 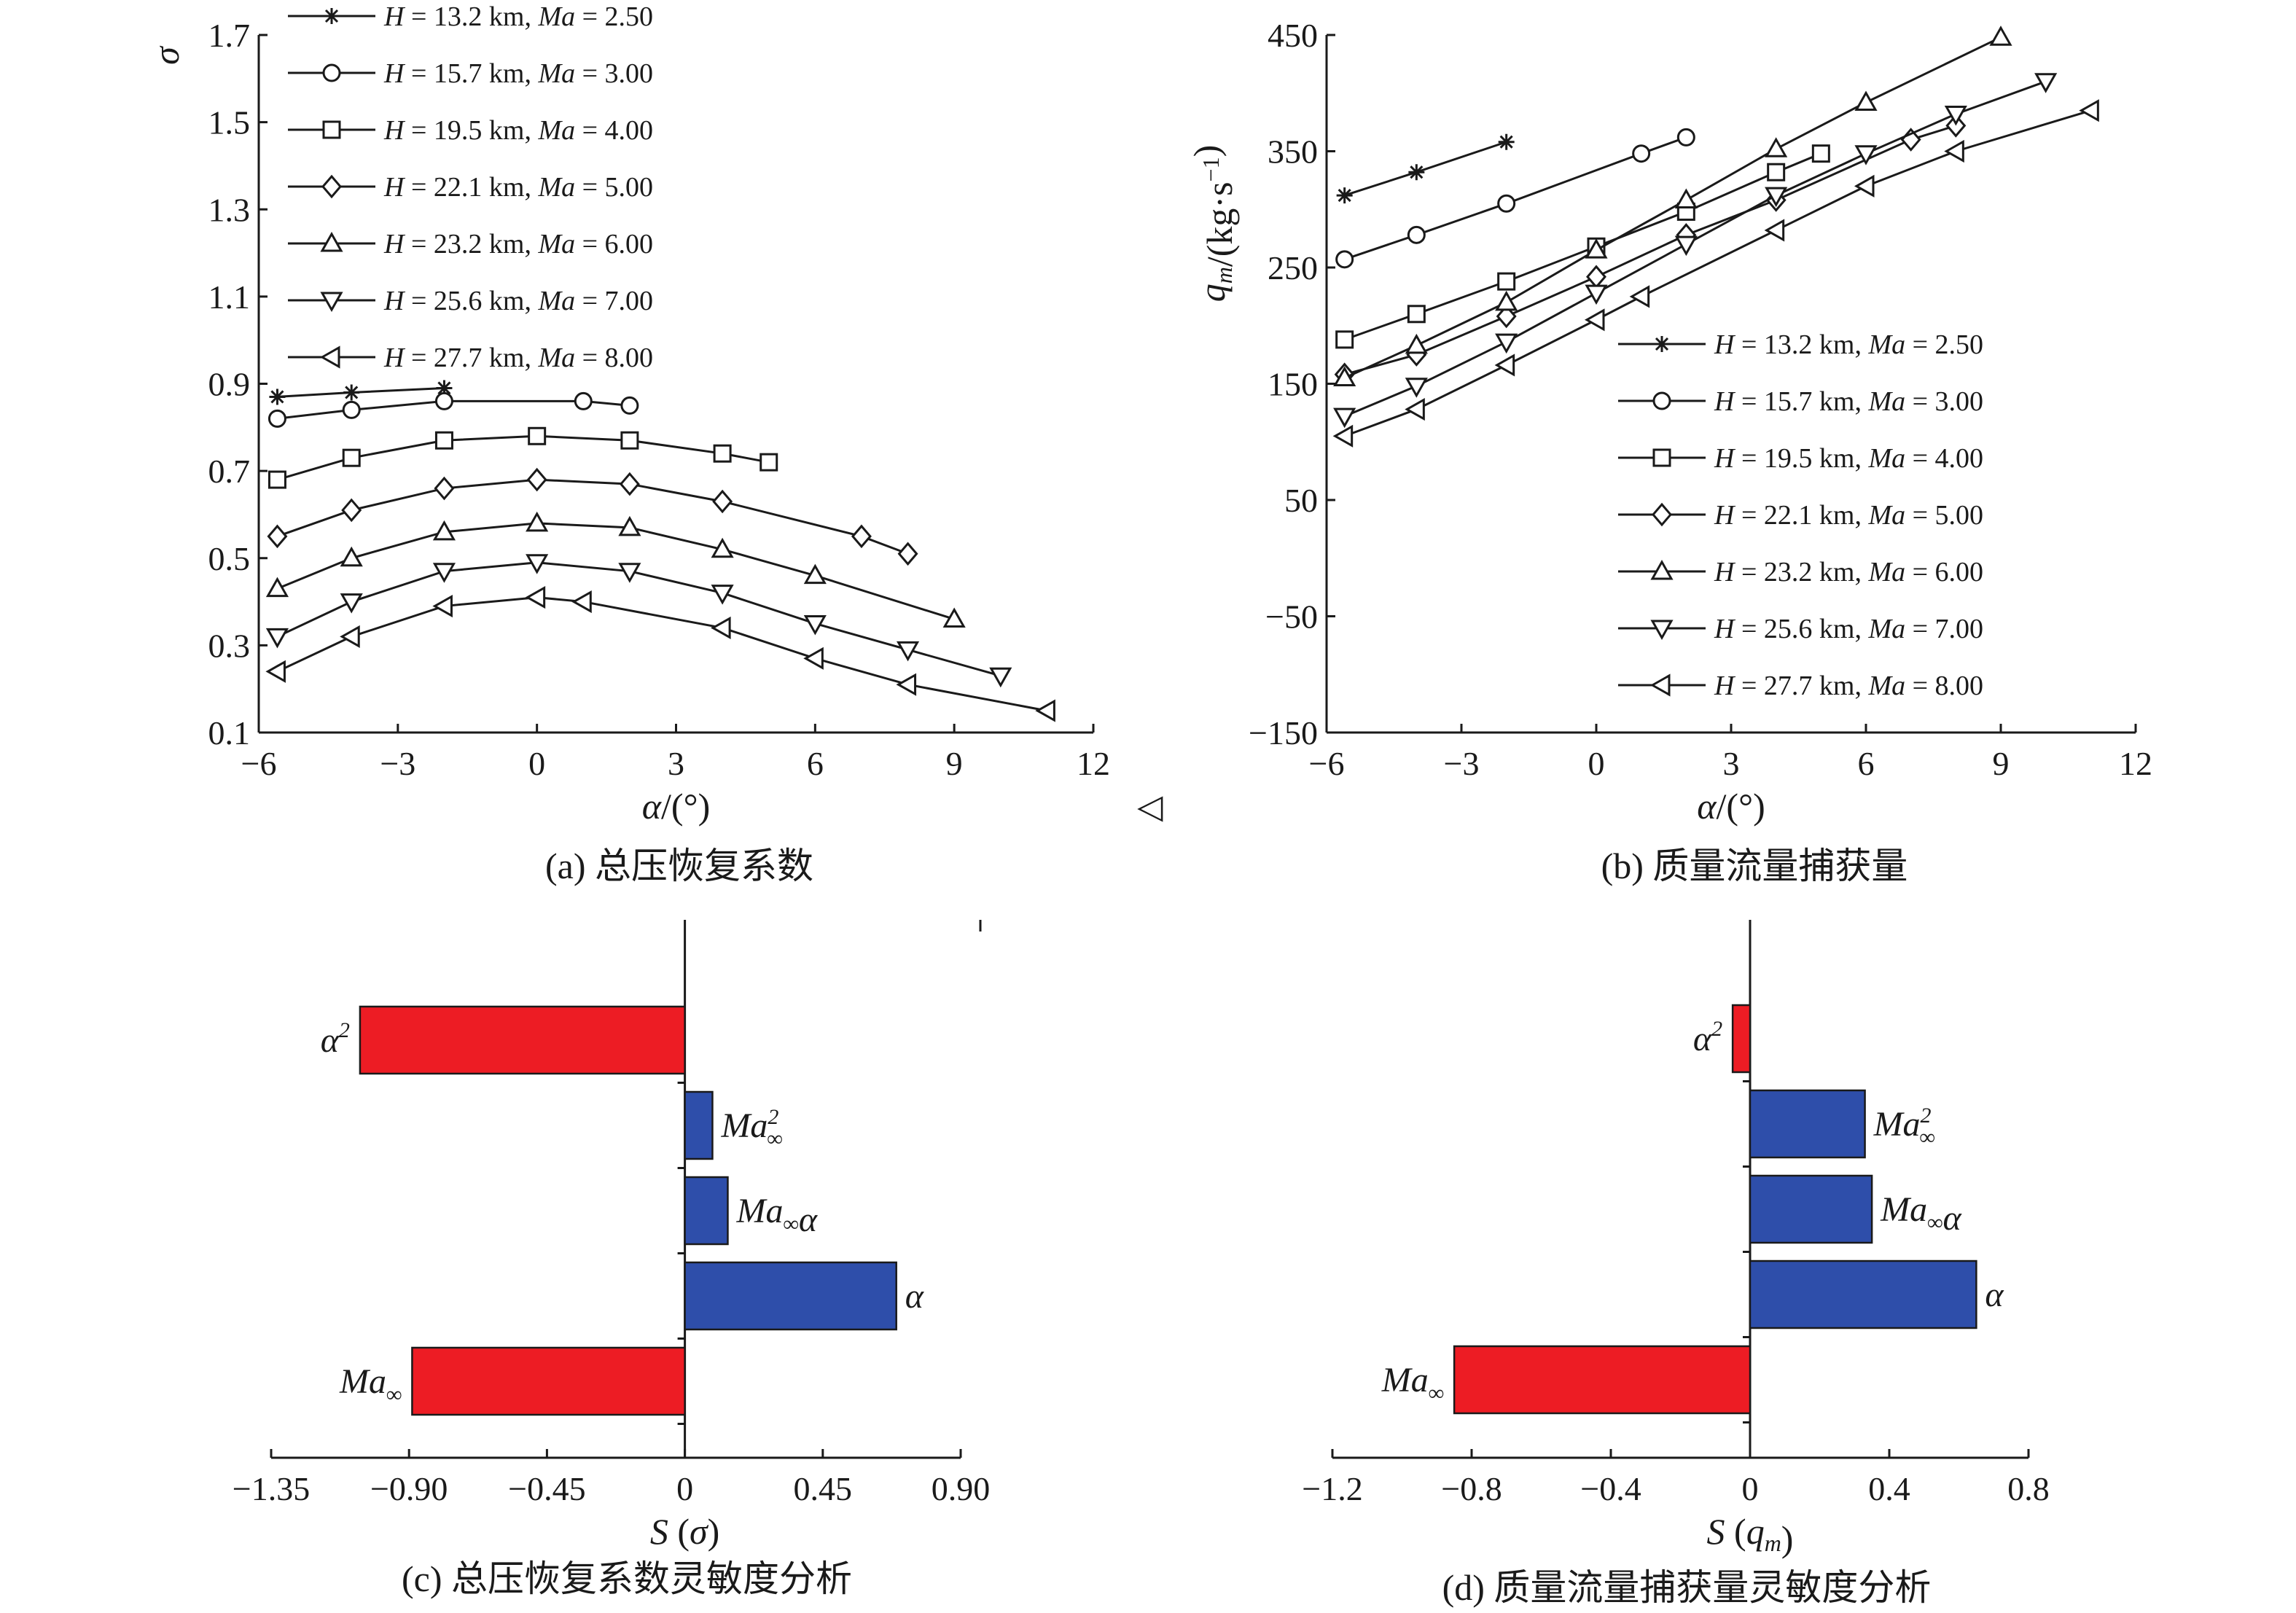 I want to click on x-tick-label: 0.90, so click(x=961, y=1488).